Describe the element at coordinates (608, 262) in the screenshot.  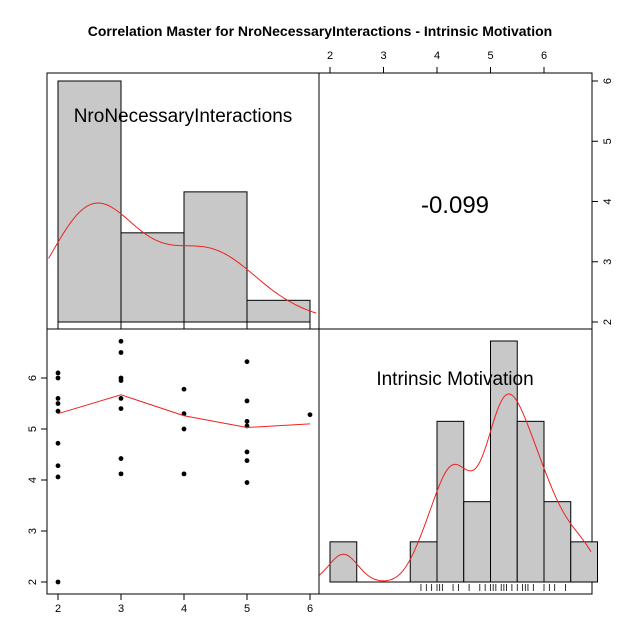
I see `right-tick-label: 3` at that location.